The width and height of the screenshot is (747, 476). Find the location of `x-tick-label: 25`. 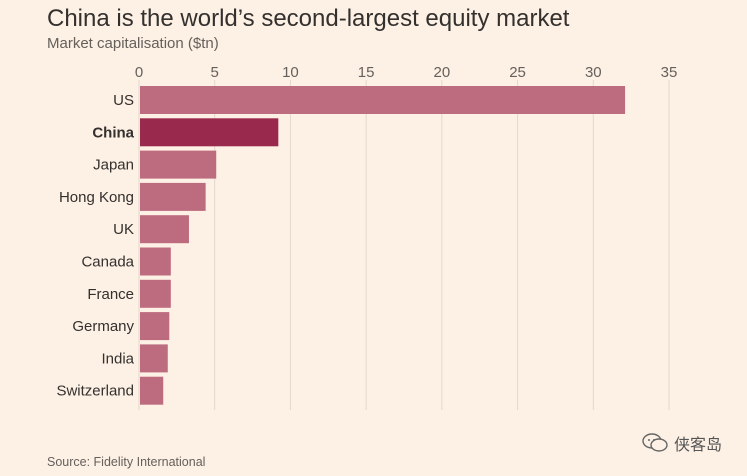

x-tick-label: 25 is located at coordinates (517, 72).